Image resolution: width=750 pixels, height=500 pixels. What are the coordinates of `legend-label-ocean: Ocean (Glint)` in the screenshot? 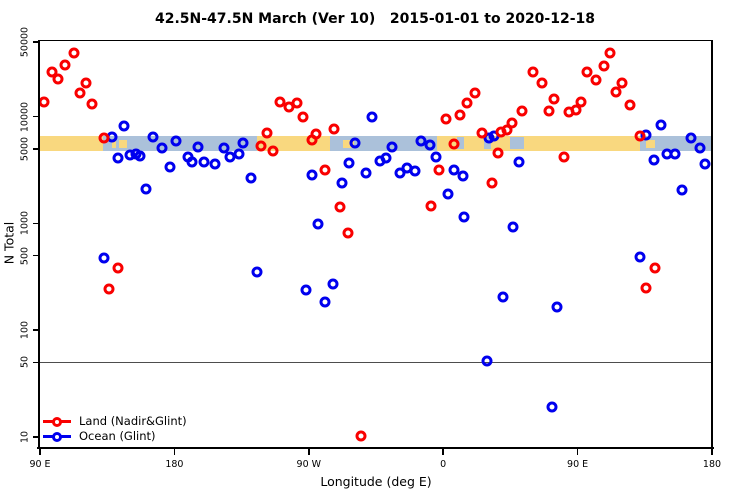 It's located at (117, 436).